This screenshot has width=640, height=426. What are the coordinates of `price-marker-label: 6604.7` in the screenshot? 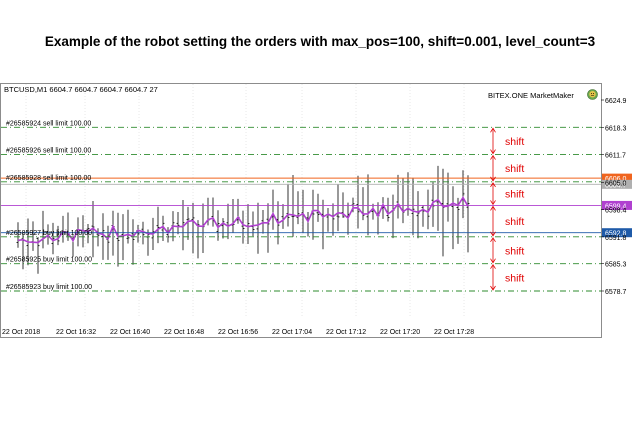 It's located at (616, 185).